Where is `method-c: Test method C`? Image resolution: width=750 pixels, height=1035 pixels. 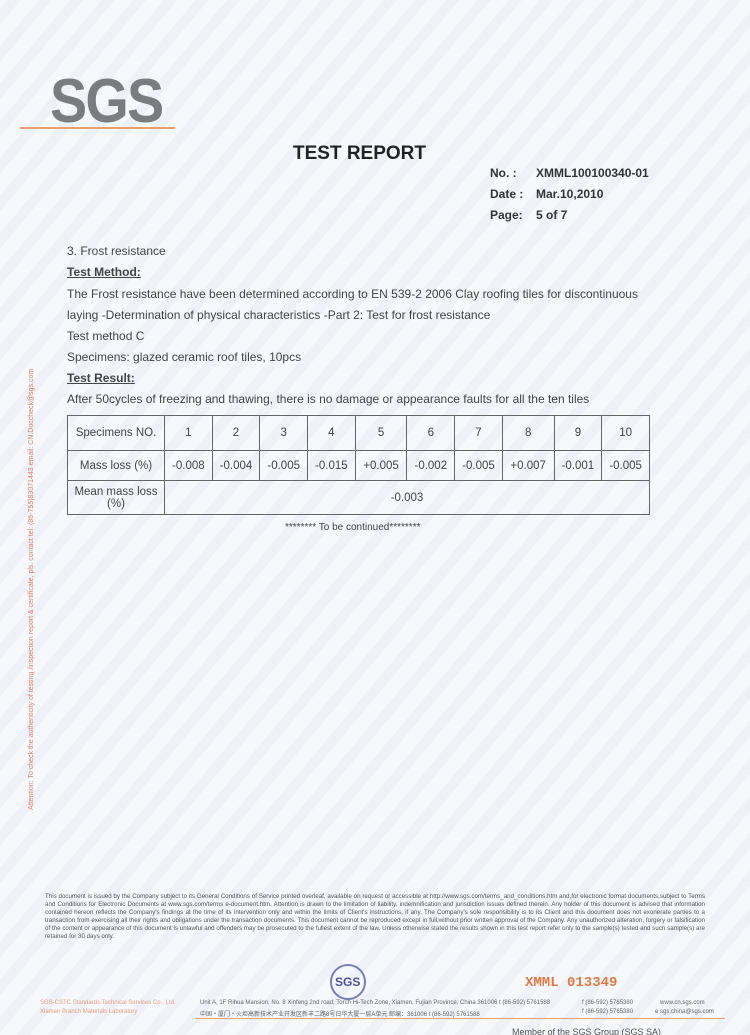
method-c: Test method C is located at coordinates (106, 336).